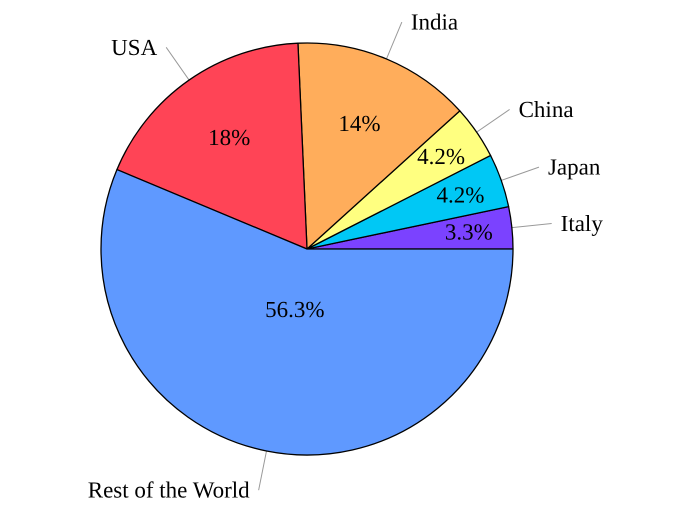 The height and width of the screenshot is (516, 674). Describe the element at coordinates (169, 490) in the screenshot. I see `slice-label: Rest of the World` at that location.